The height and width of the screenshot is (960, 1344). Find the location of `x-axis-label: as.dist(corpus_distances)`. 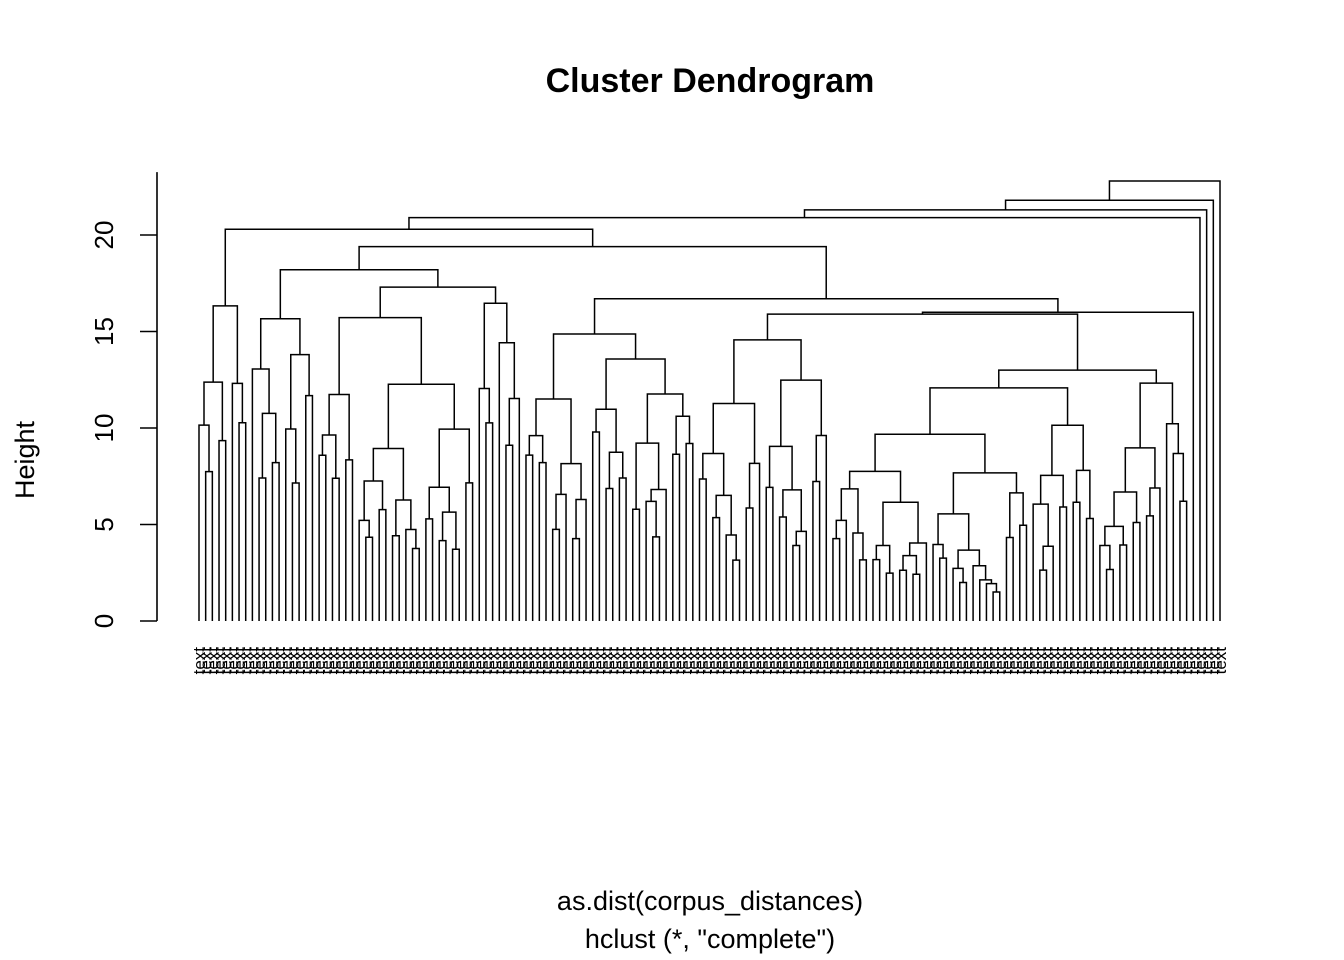

x-axis-label: as.dist(corpus_distances) is located at coordinates (710, 901).